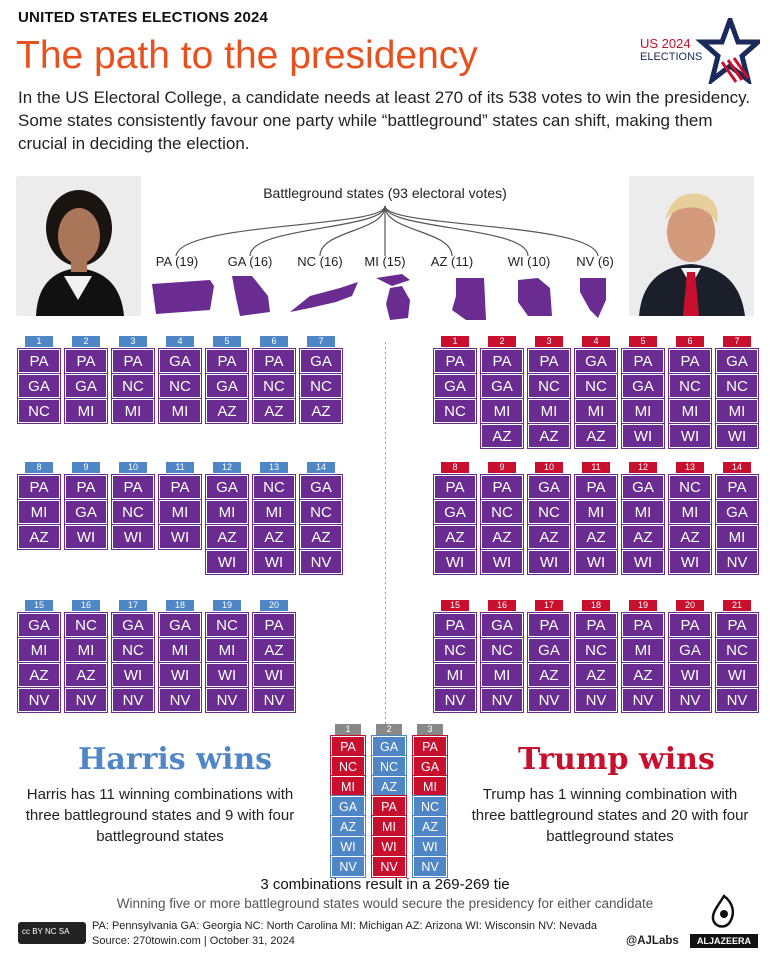 The width and height of the screenshot is (770, 962). What do you see at coordinates (247, 55) in the screenshot?
I see `page-title: The path to the presidency` at bounding box center [247, 55].